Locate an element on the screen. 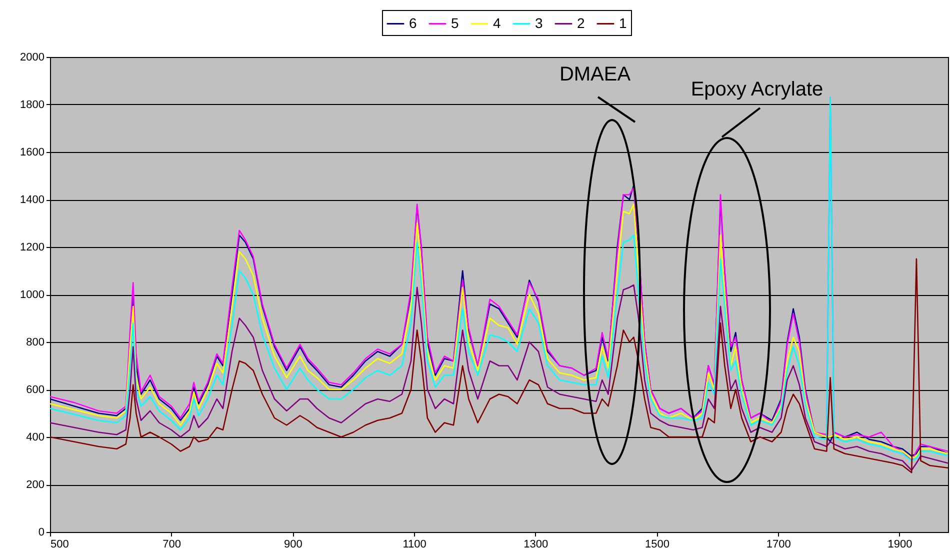  y-tick-label: 1400 is located at coordinates (32, 200).